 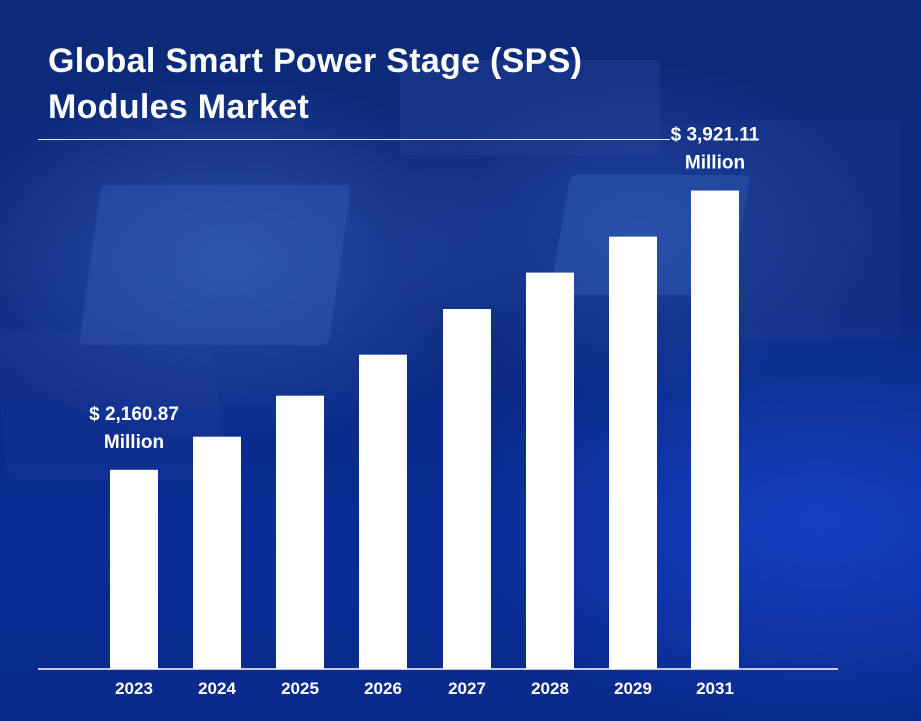 What do you see at coordinates (467, 489) in the screenshot?
I see `bar-2027` at bounding box center [467, 489].